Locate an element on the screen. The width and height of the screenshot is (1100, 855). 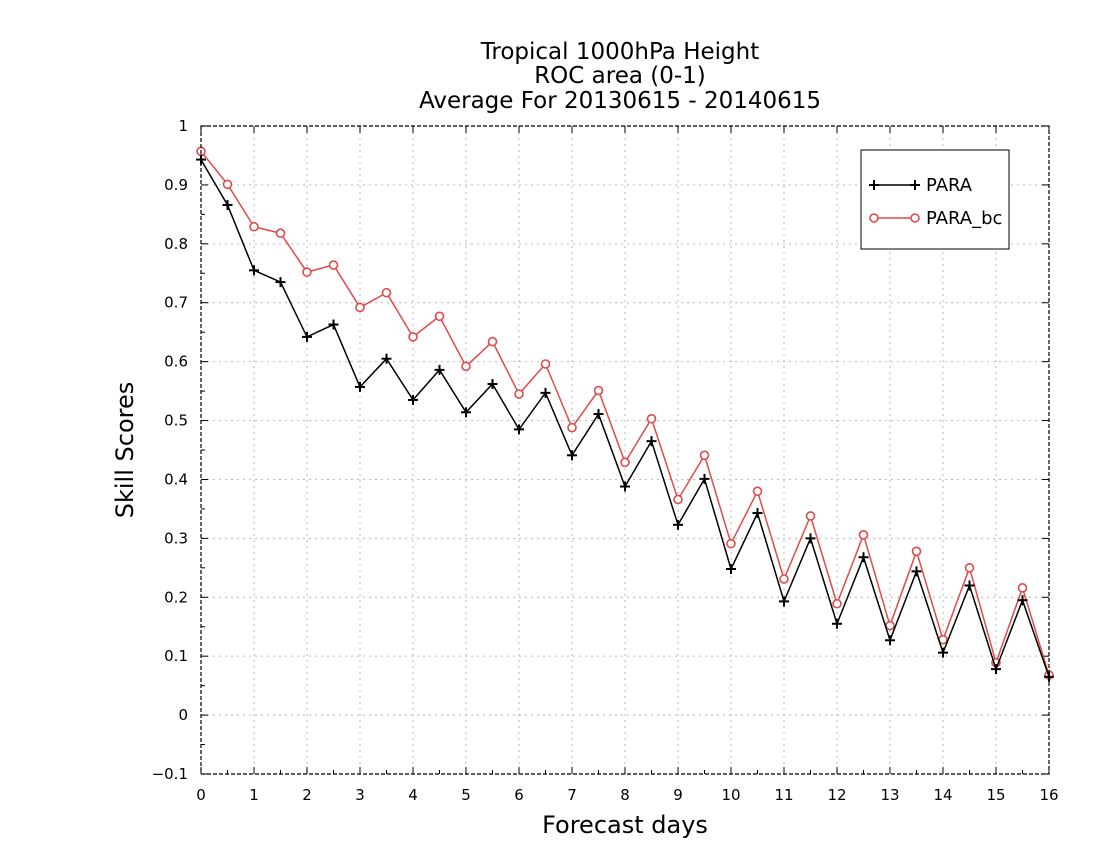
x-tick-label: 7 is located at coordinates (572, 795).